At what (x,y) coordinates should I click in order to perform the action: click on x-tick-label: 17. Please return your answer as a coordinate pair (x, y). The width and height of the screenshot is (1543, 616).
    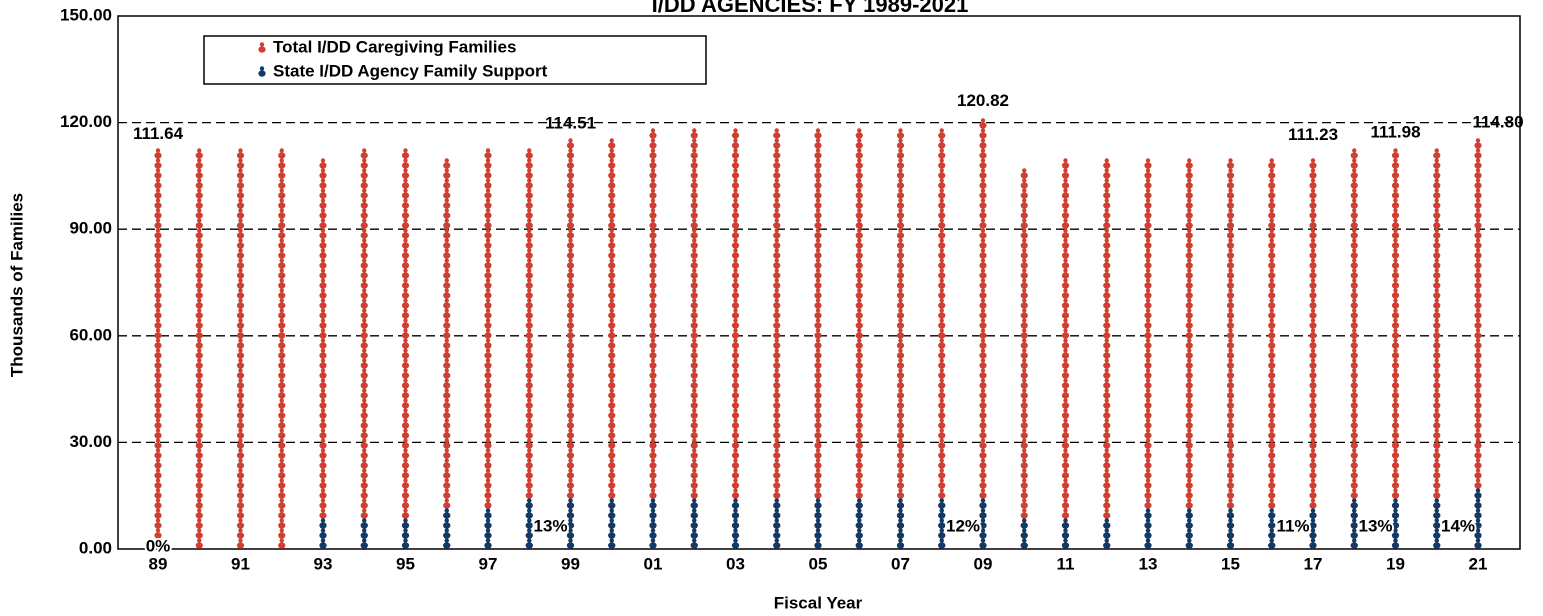
    Looking at the image, I should click on (1313, 563).